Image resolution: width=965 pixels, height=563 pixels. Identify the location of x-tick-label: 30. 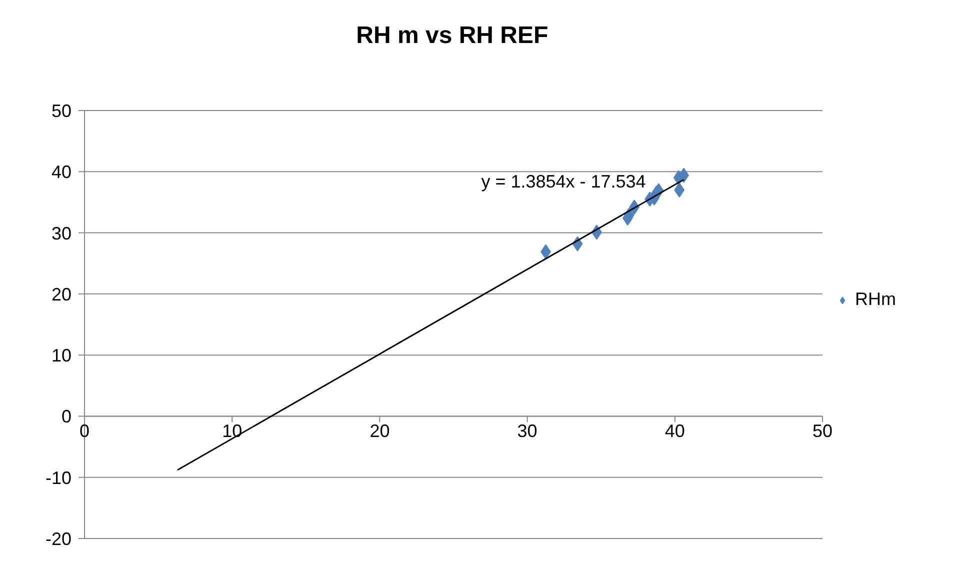
(527, 431).